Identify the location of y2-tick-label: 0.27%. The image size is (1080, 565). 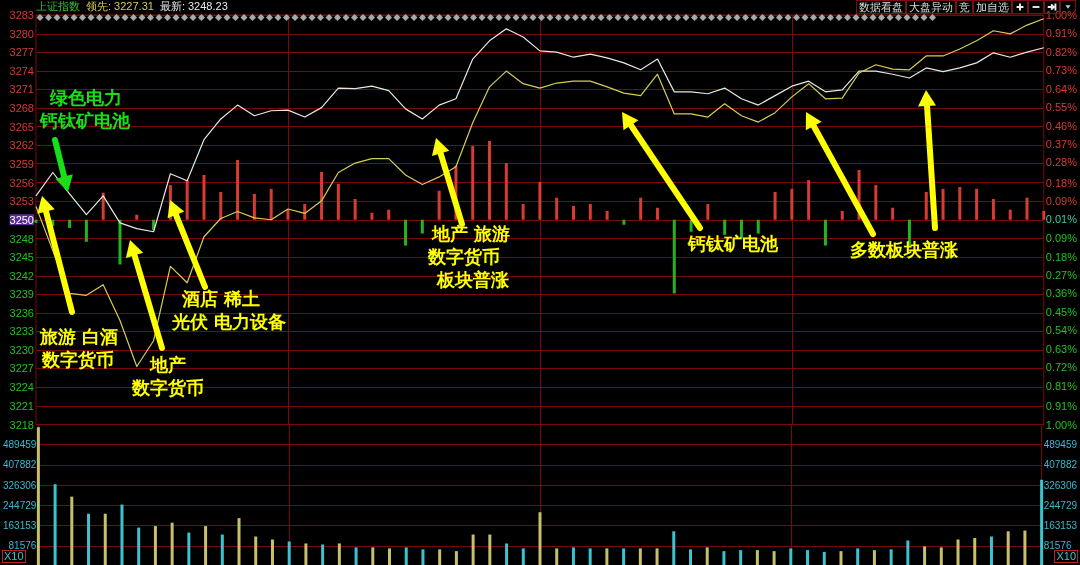
(1061, 275).